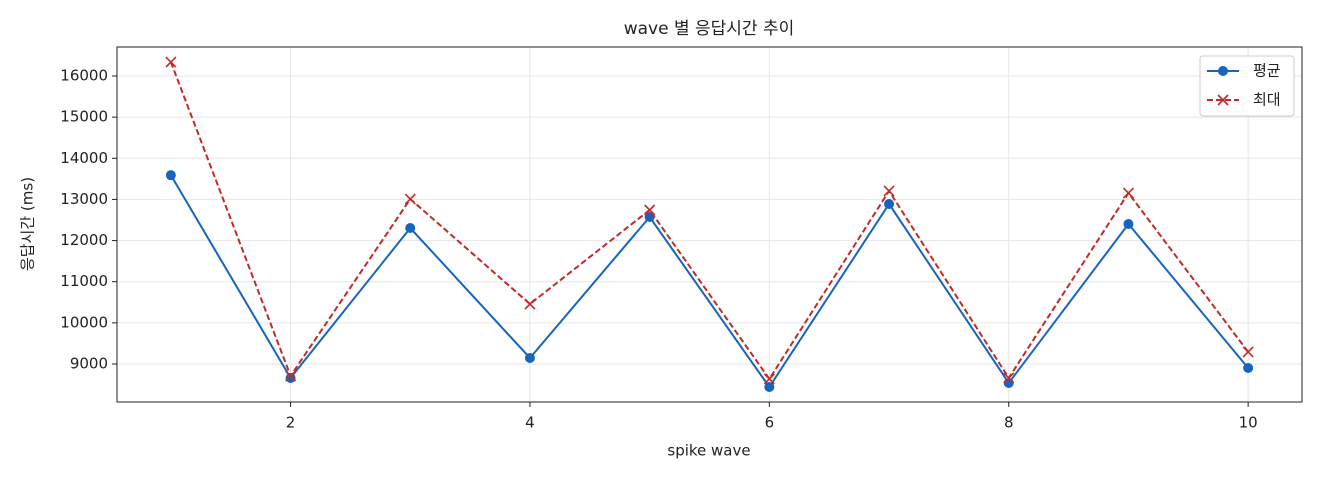  I want to click on y-tick-label: 10000, so click(84, 322).